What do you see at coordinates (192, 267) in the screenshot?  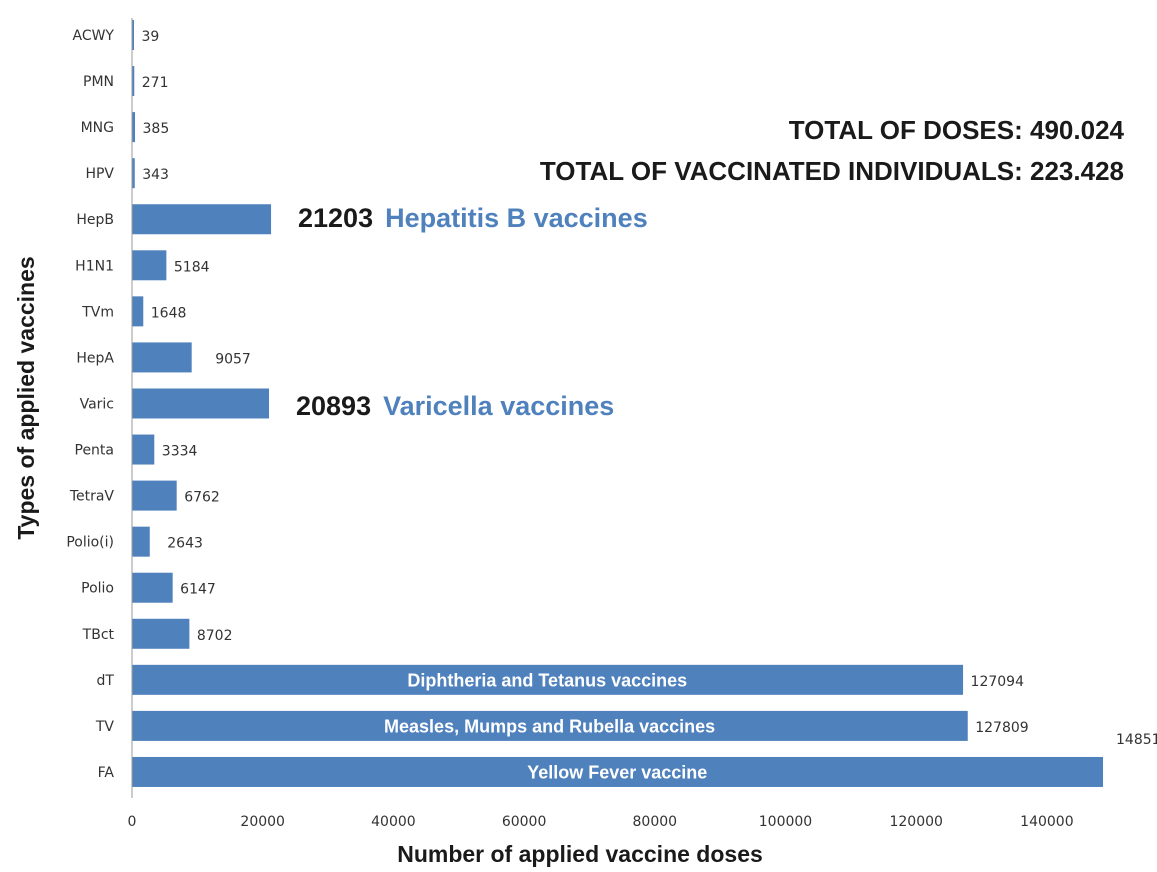 I see `value-label-h1n1: 5184` at bounding box center [192, 267].